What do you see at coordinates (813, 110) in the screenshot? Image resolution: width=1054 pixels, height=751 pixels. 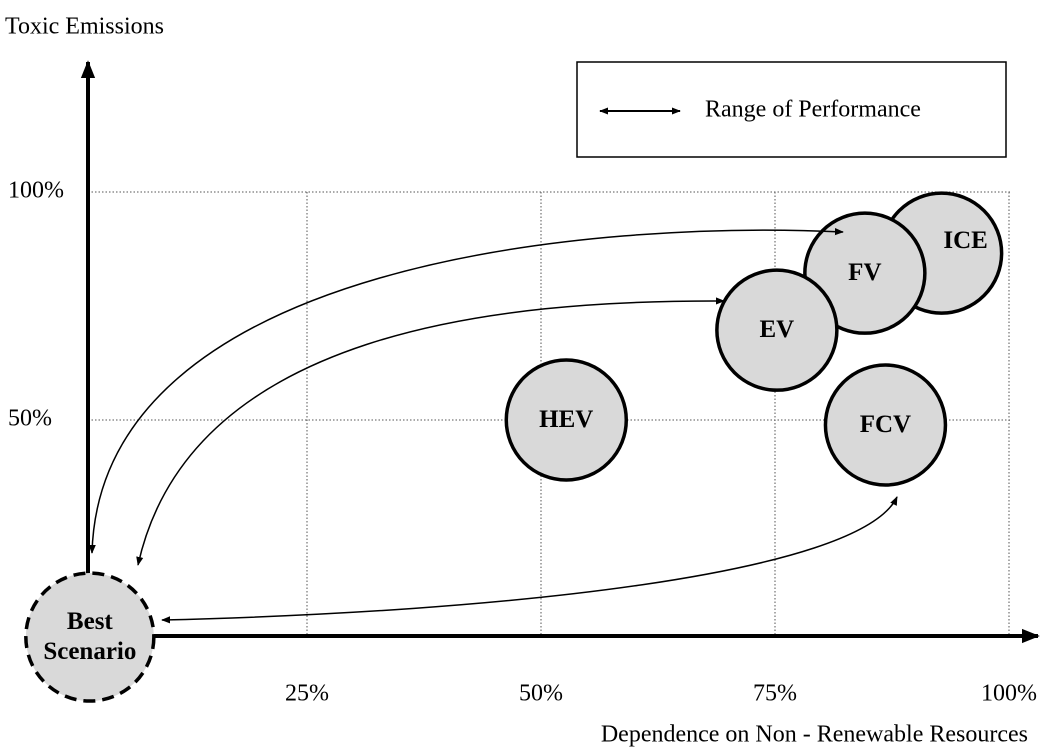 I see `legend-label: Range of Performance` at bounding box center [813, 110].